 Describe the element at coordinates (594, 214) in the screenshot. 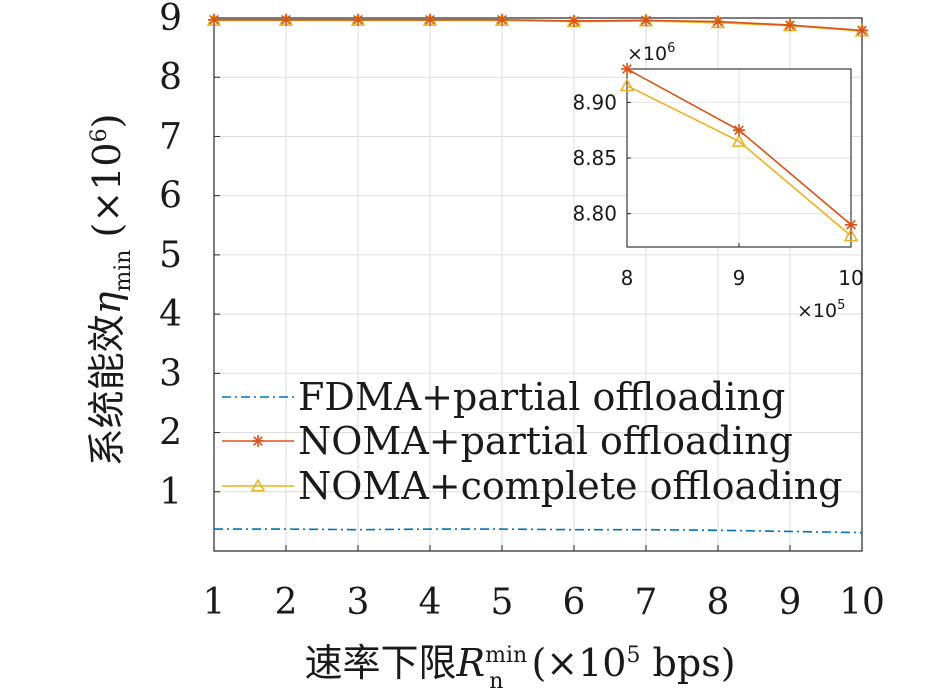

I see `inset-y-tick-label: 8.80` at that location.